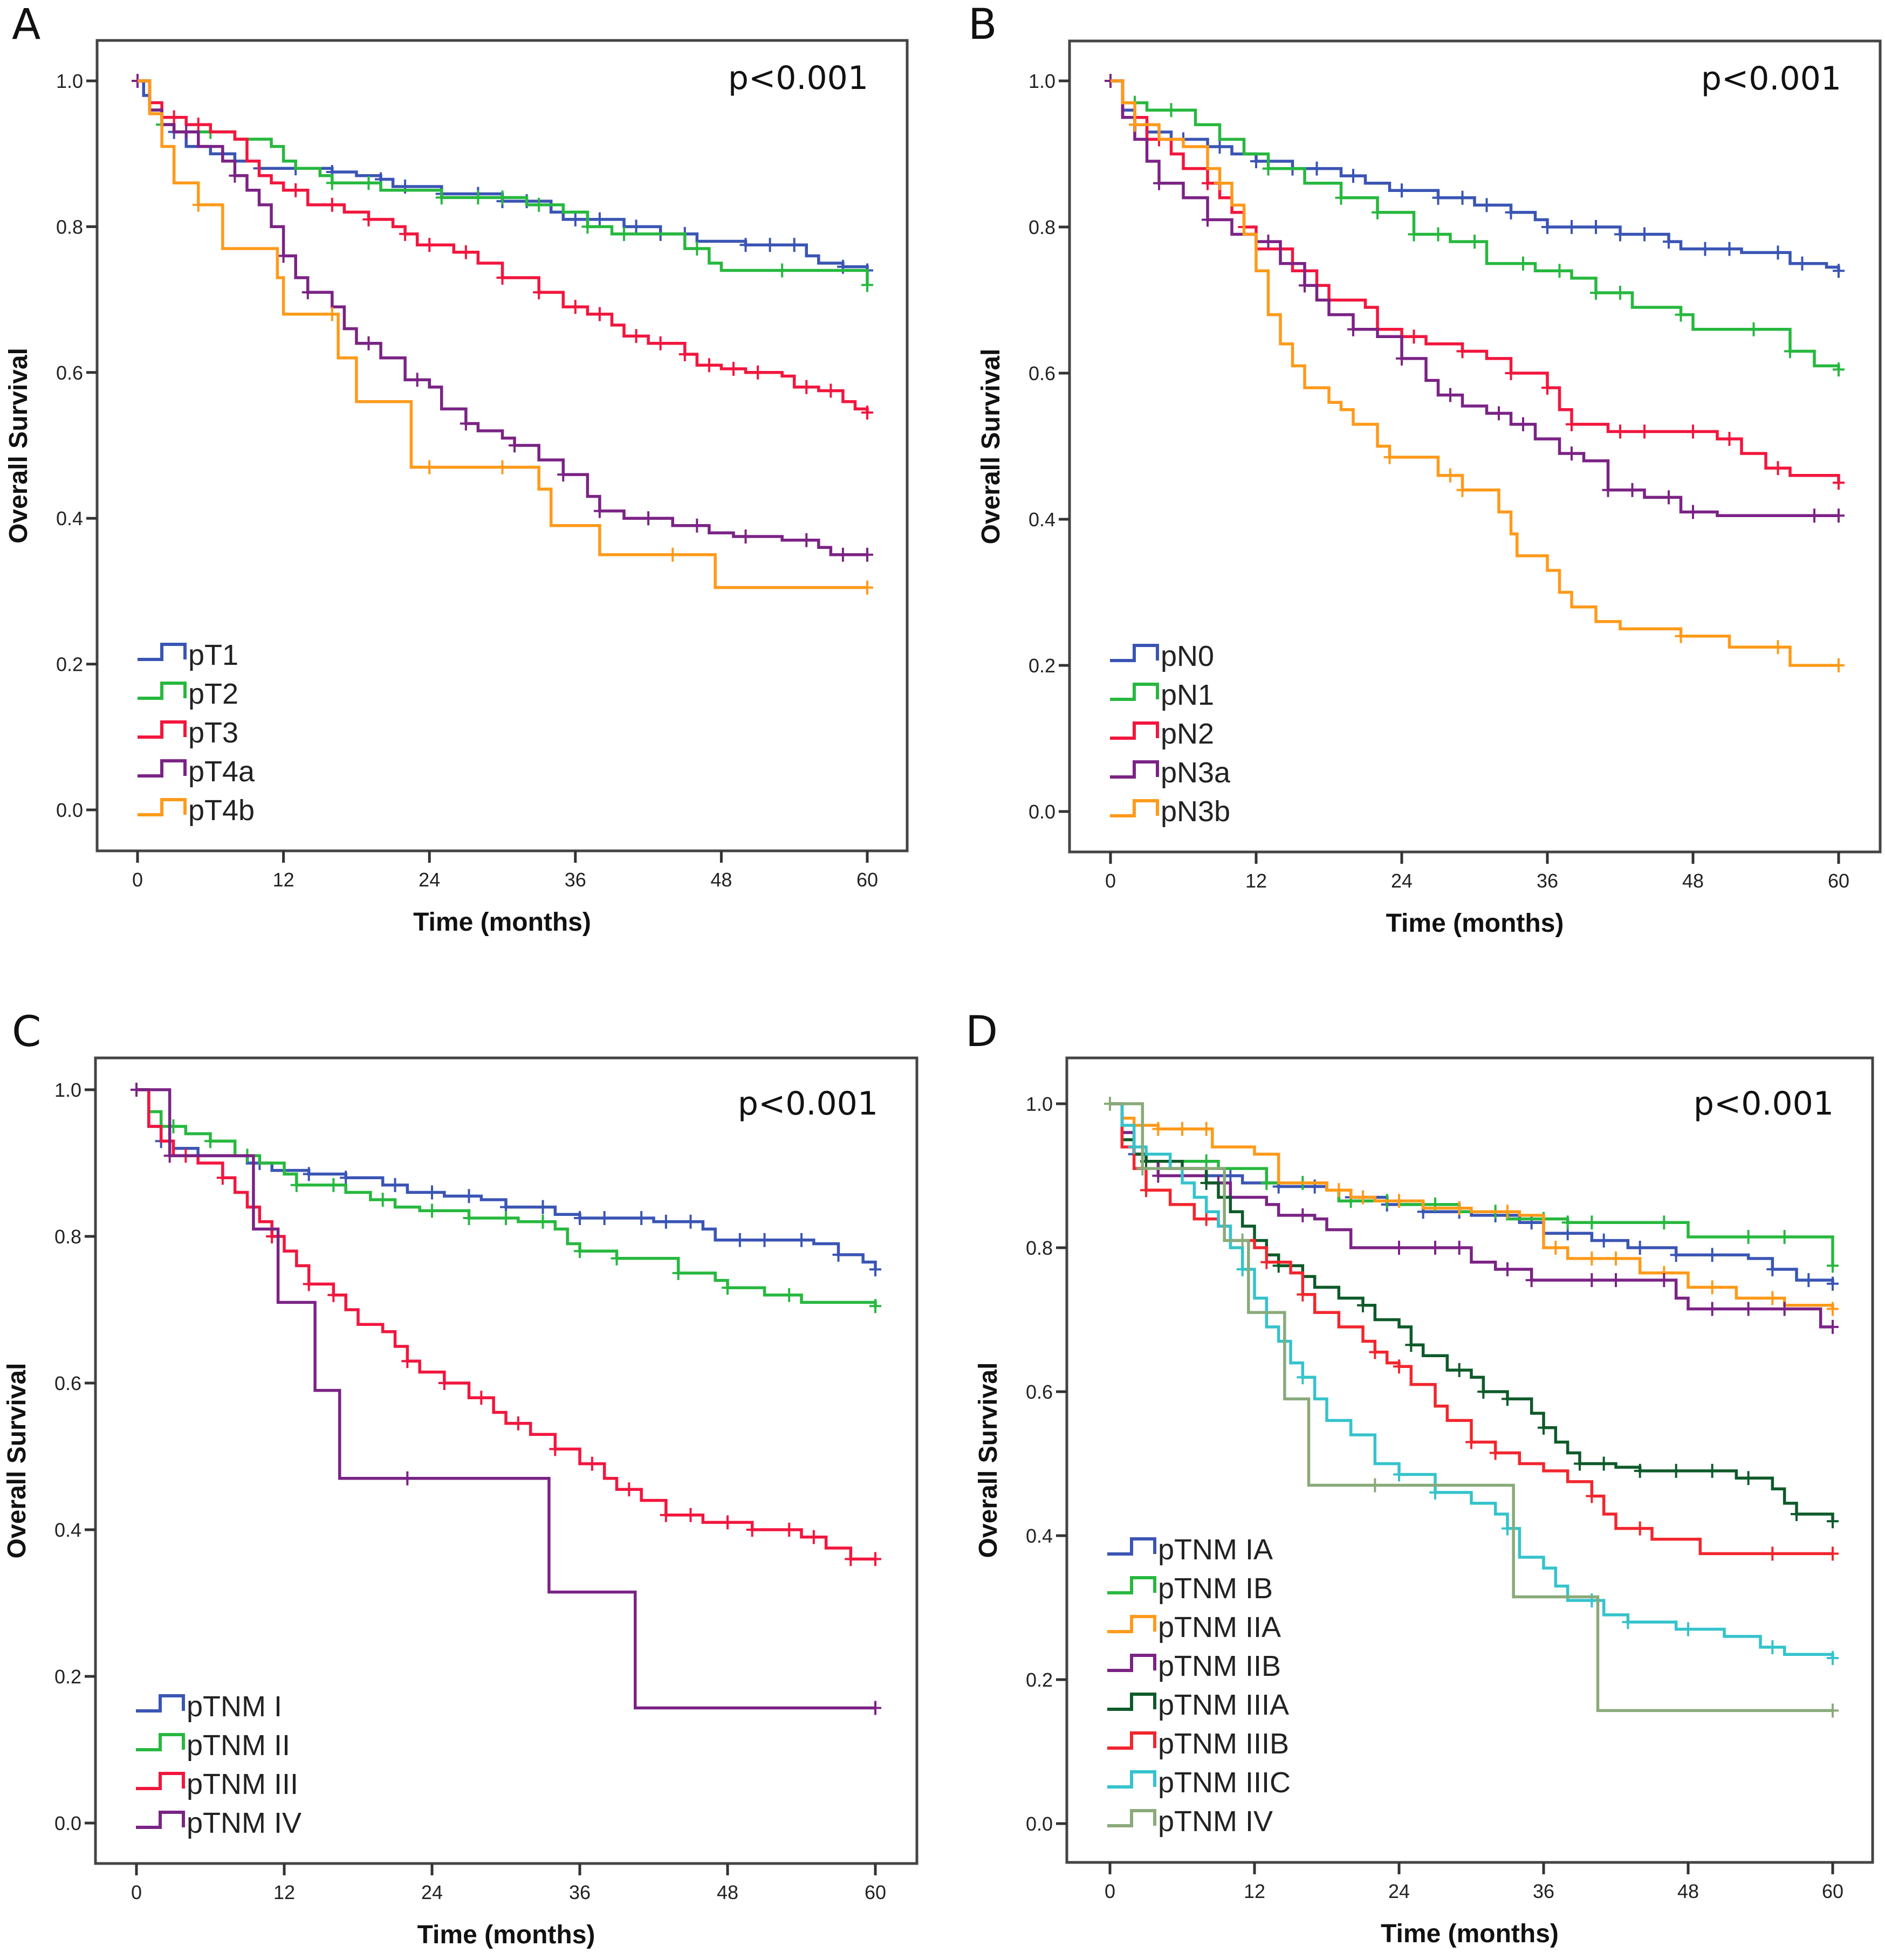 The image size is (1885, 1960). What do you see at coordinates (1110, 1891) in the screenshot?
I see `x-tick-label: 0` at bounding box center [1110, 1891].